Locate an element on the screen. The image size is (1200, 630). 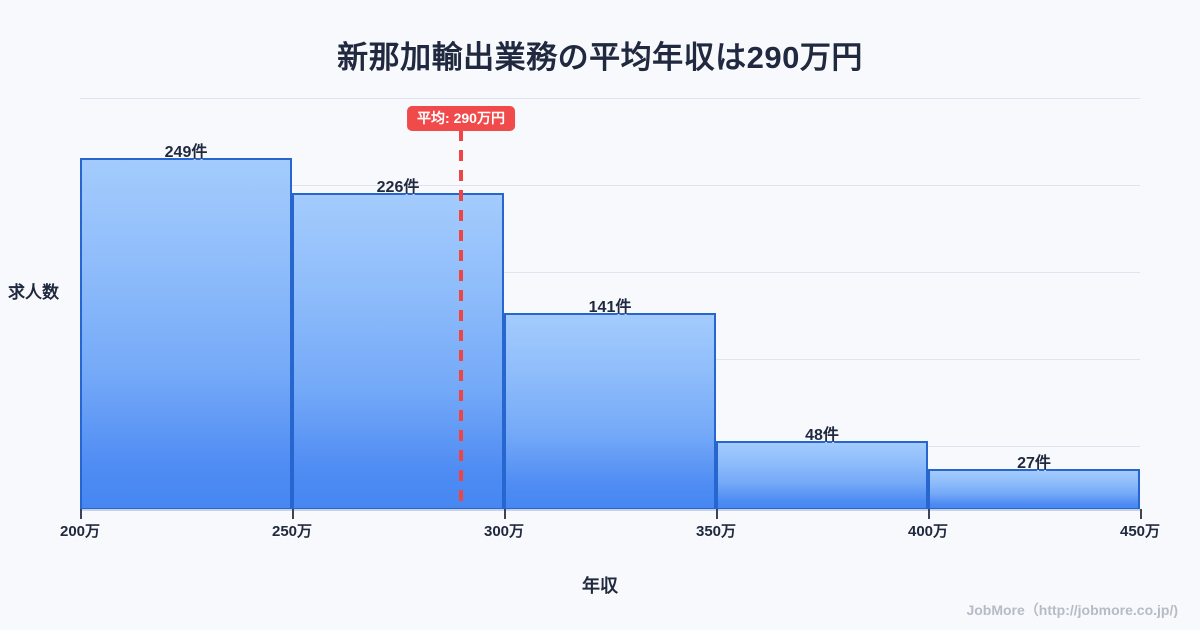
x-axis-line is located at coordinates (610, 510).